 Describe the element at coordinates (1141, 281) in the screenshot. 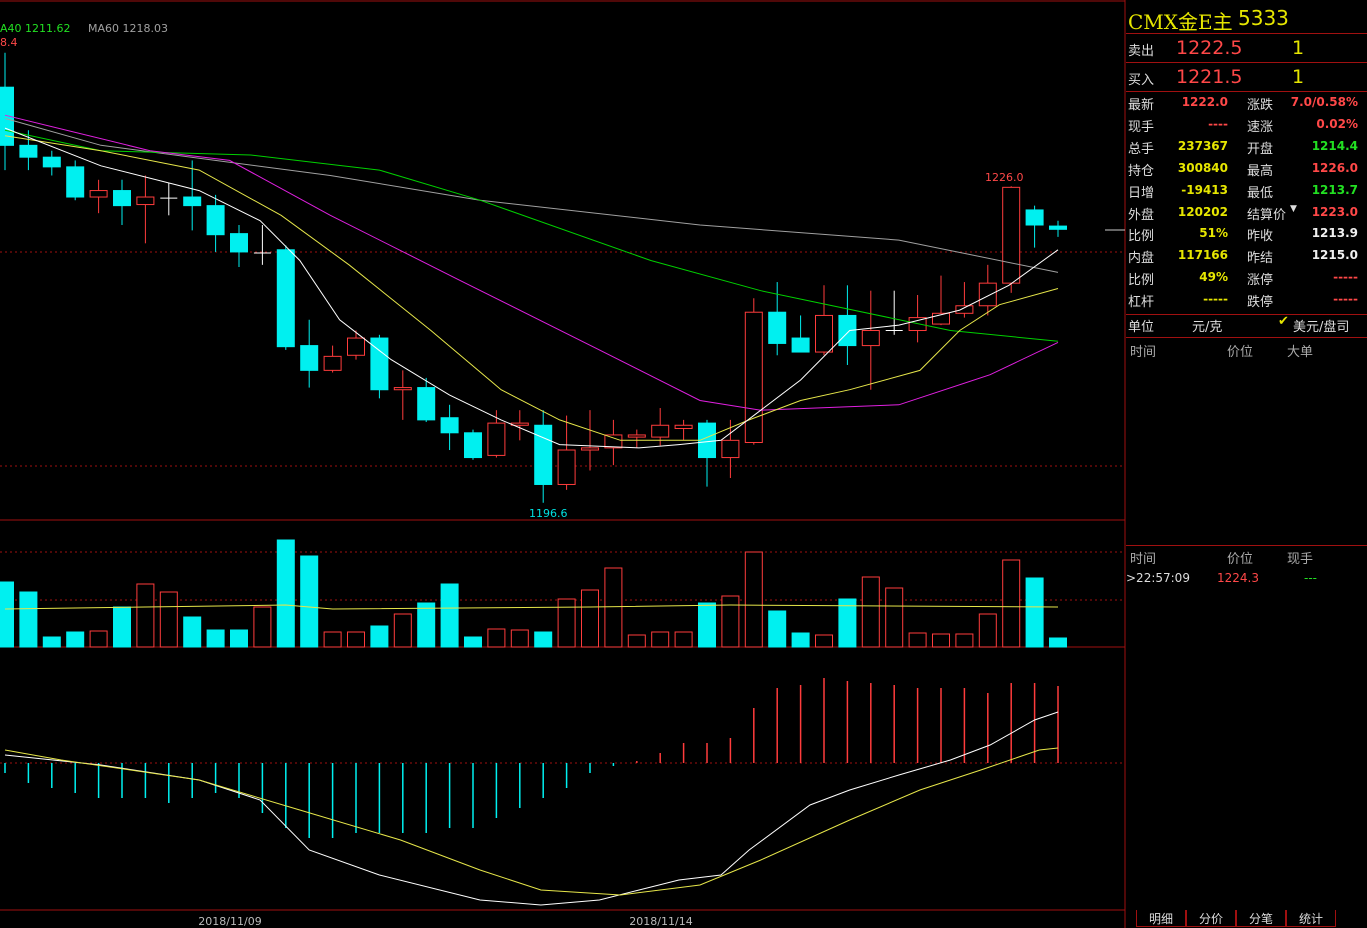

I see `stat-label: 比例` at that location.